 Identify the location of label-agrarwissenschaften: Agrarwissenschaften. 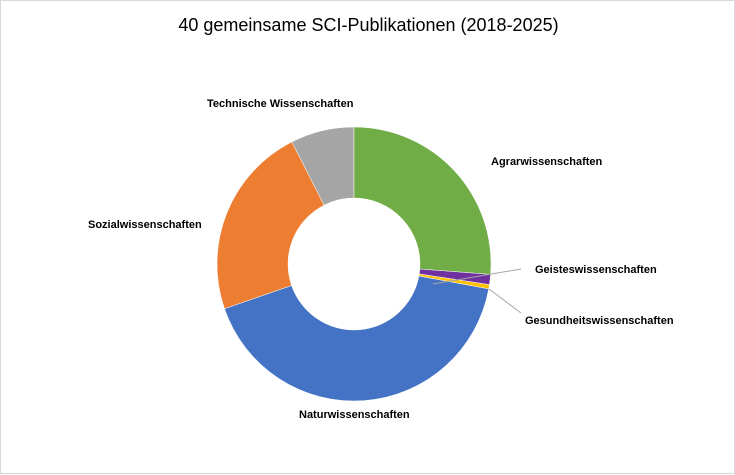
(547, 162).